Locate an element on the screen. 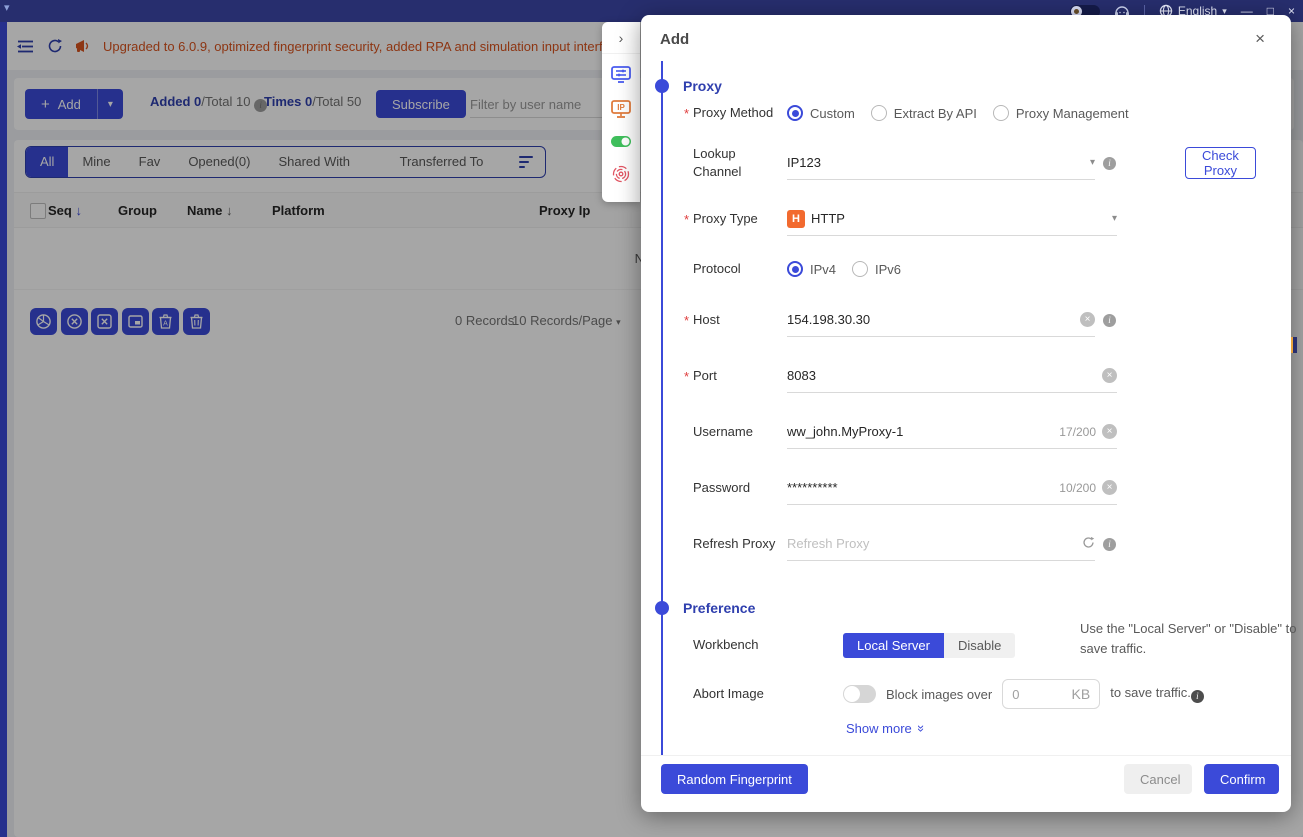 Image resolution: width=1303 pixels, height=837 pixels. quota-info-icon: i is located at coordinates (261, 105).